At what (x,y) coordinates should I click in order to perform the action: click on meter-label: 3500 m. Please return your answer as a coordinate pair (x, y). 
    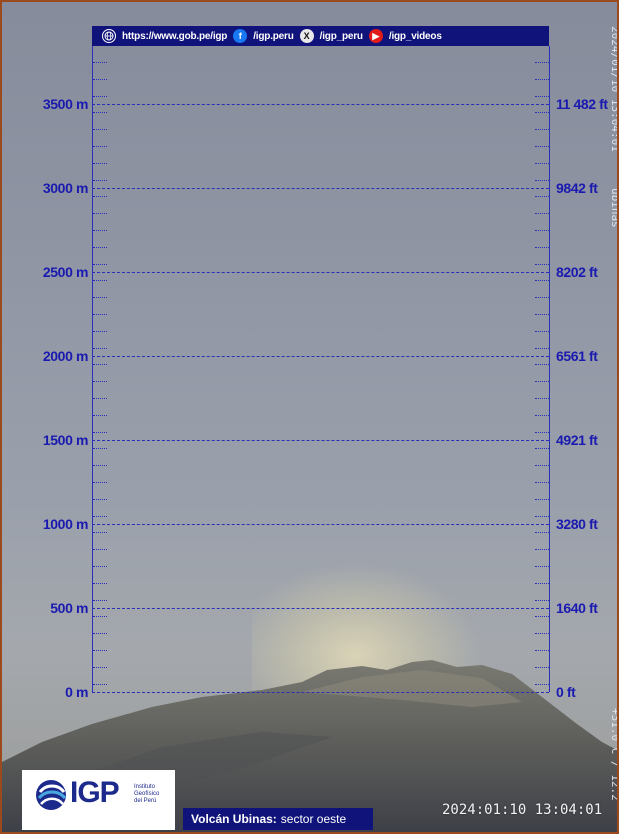
    Looking at the image, I should click on (65, 104).